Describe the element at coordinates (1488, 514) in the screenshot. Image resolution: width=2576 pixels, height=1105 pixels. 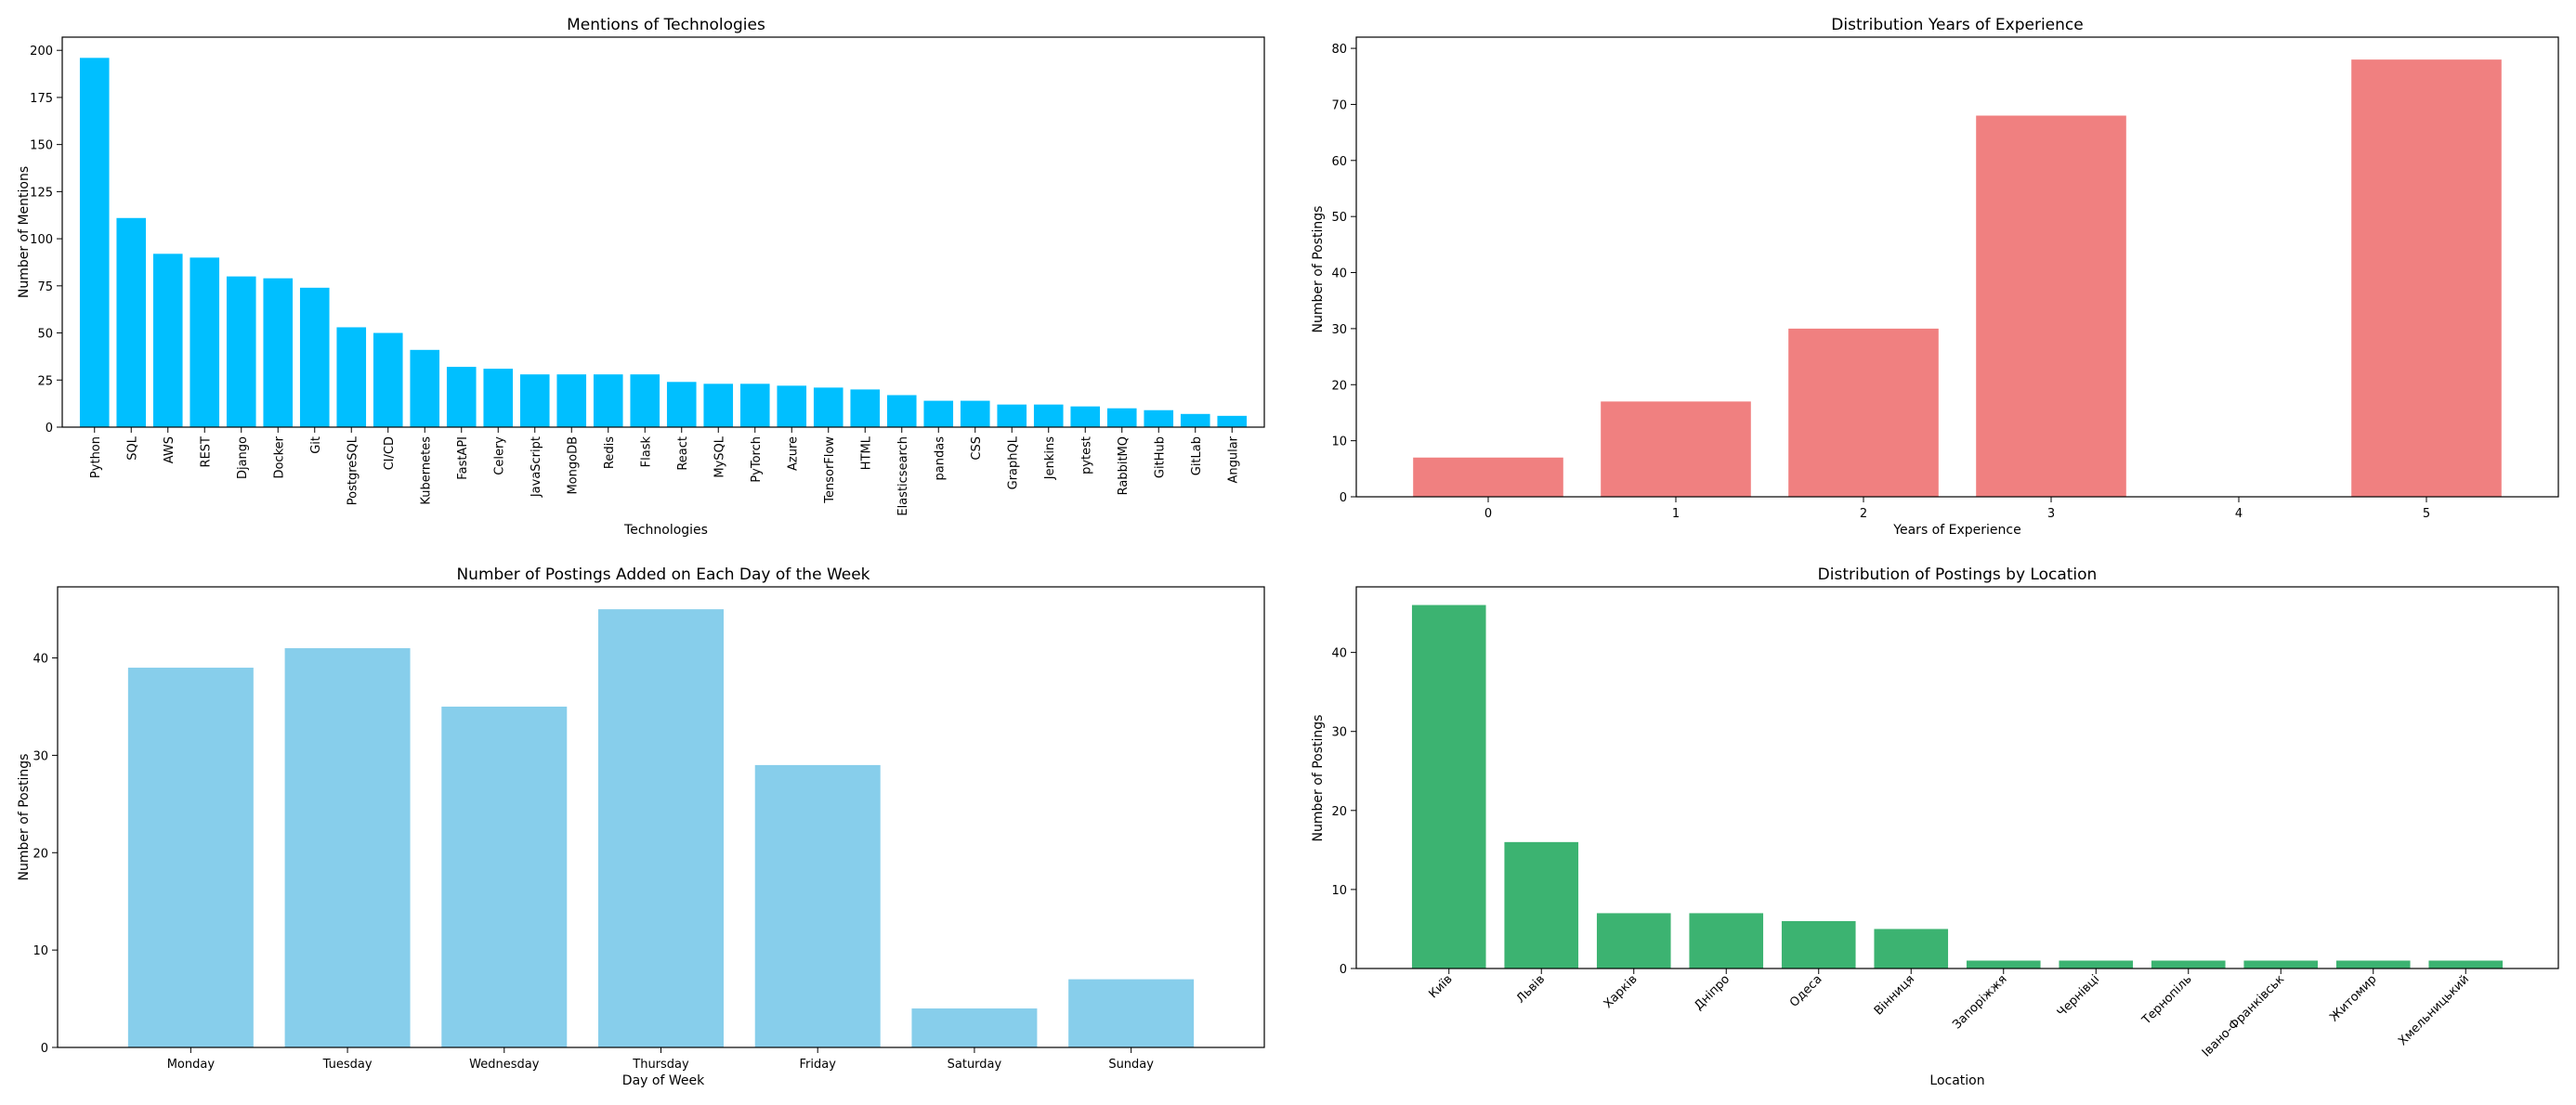
I see `x-tick-label: 0` at that location.